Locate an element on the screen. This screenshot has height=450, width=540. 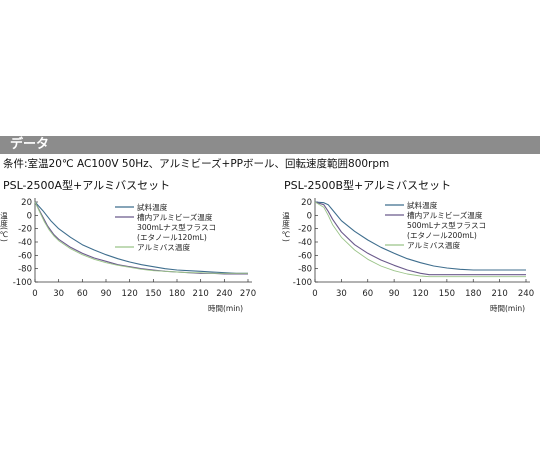
chart-title-b: PSL-2500B型+アルミバスセット is located at coordinates (368, 185).